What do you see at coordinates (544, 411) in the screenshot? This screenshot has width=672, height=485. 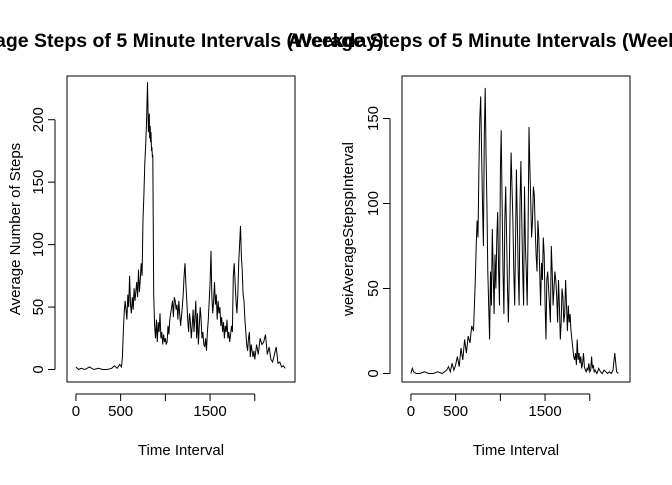 I see `weekend-x-tick-label: 1500` at bounding box center [544, 411].